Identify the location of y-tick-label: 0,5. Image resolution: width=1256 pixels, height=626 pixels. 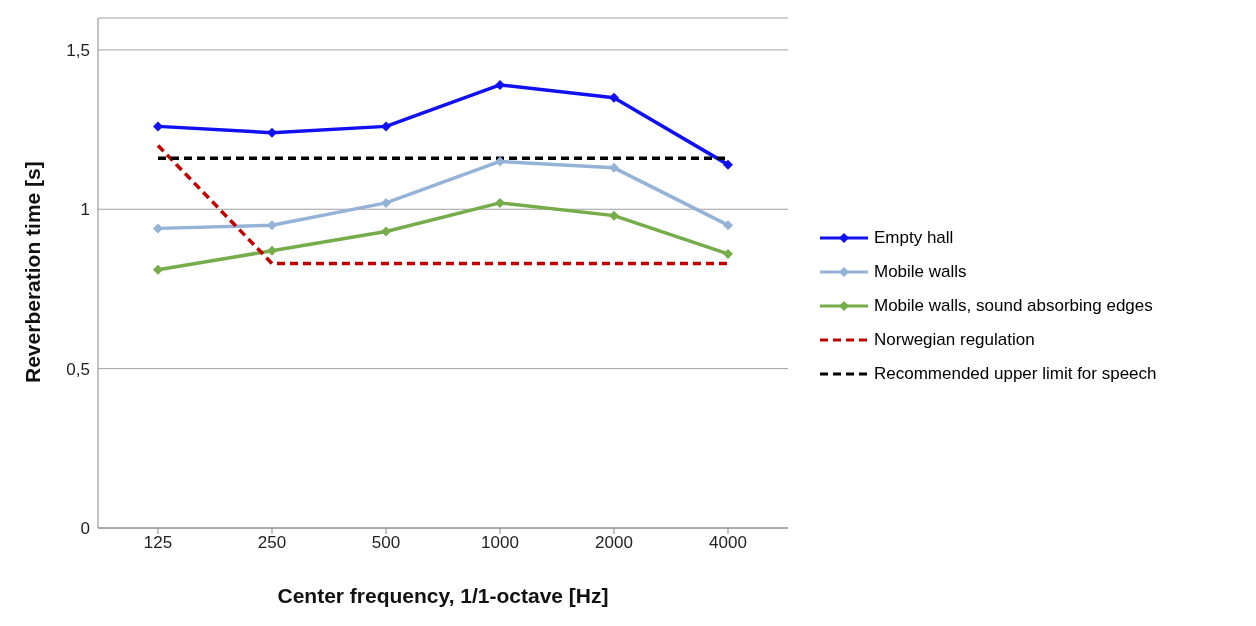
(78, 369).